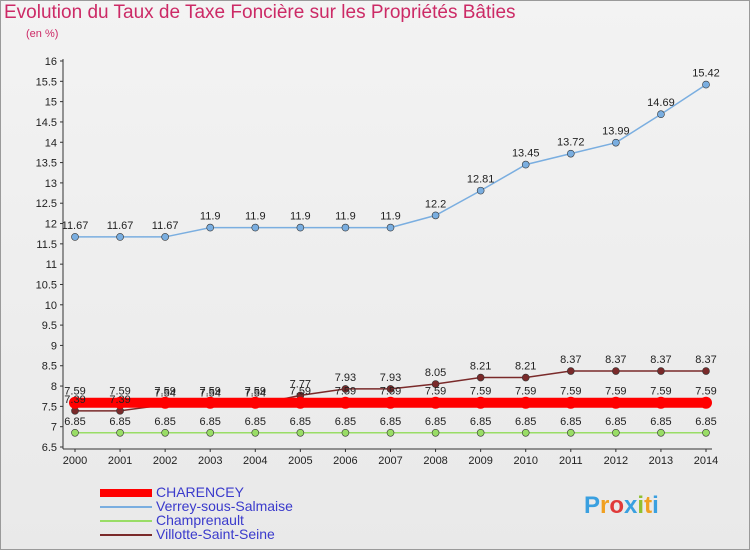 The image size is (750, 550). Describe the element at coordinates (480, 461) in the screenshot. I see `x-tick-label: 2009` at that location.